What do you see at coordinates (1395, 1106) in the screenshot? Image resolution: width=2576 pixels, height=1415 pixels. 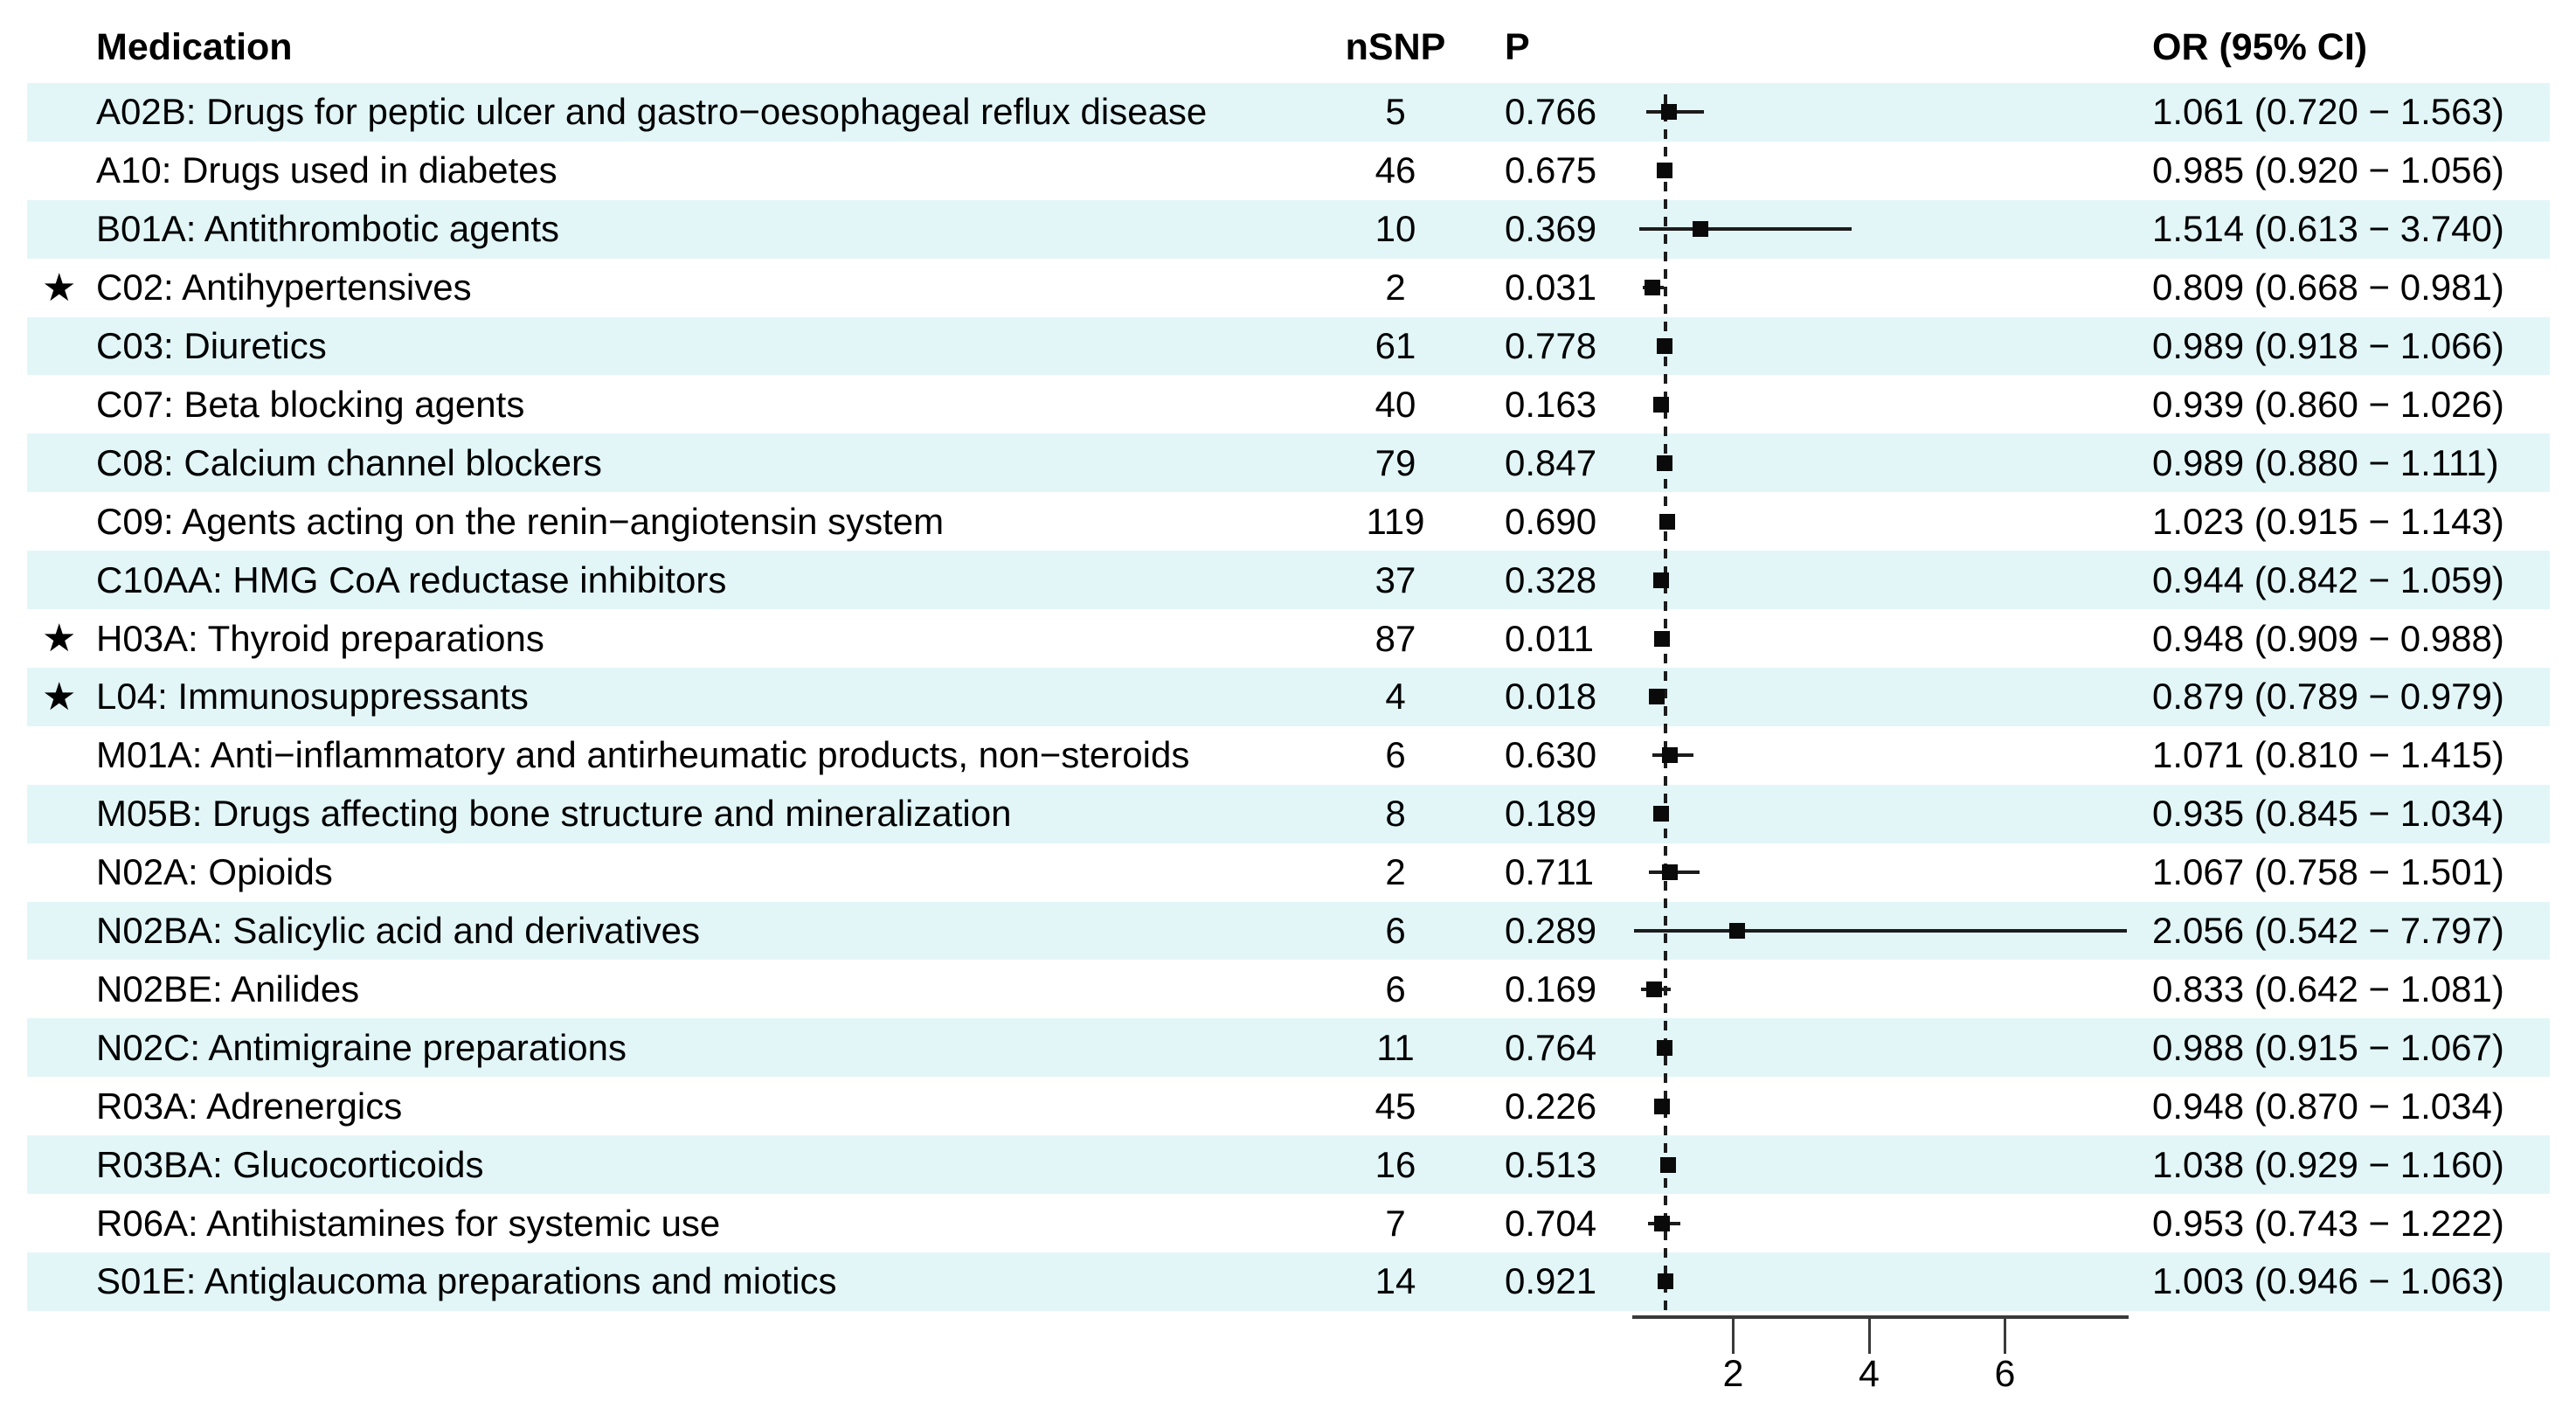 I see `row-value-nsnp: 45` at bounding box center [1395, 1106].